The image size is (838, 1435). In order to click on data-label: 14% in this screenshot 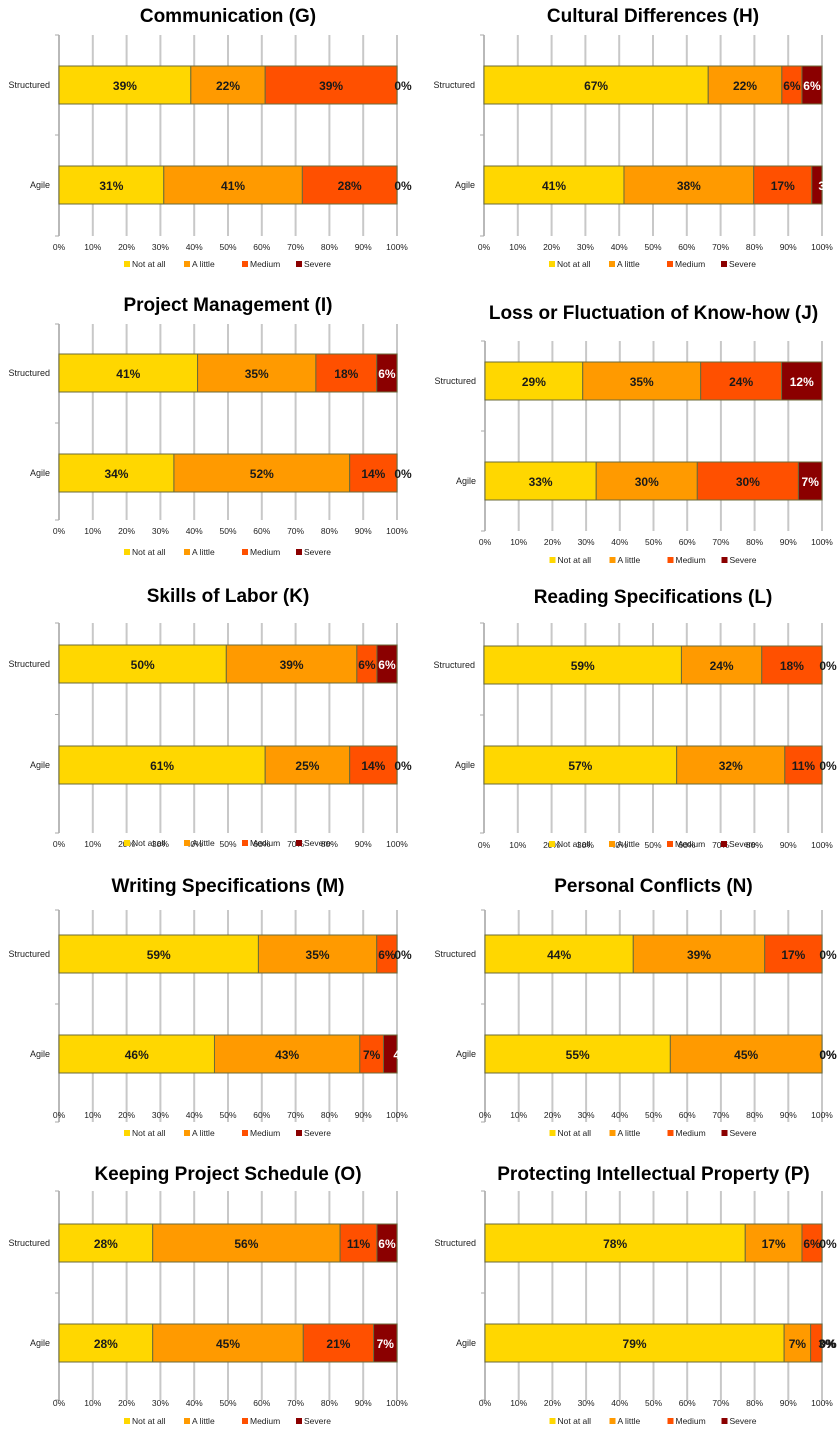, I will do `click(373, 766)`.